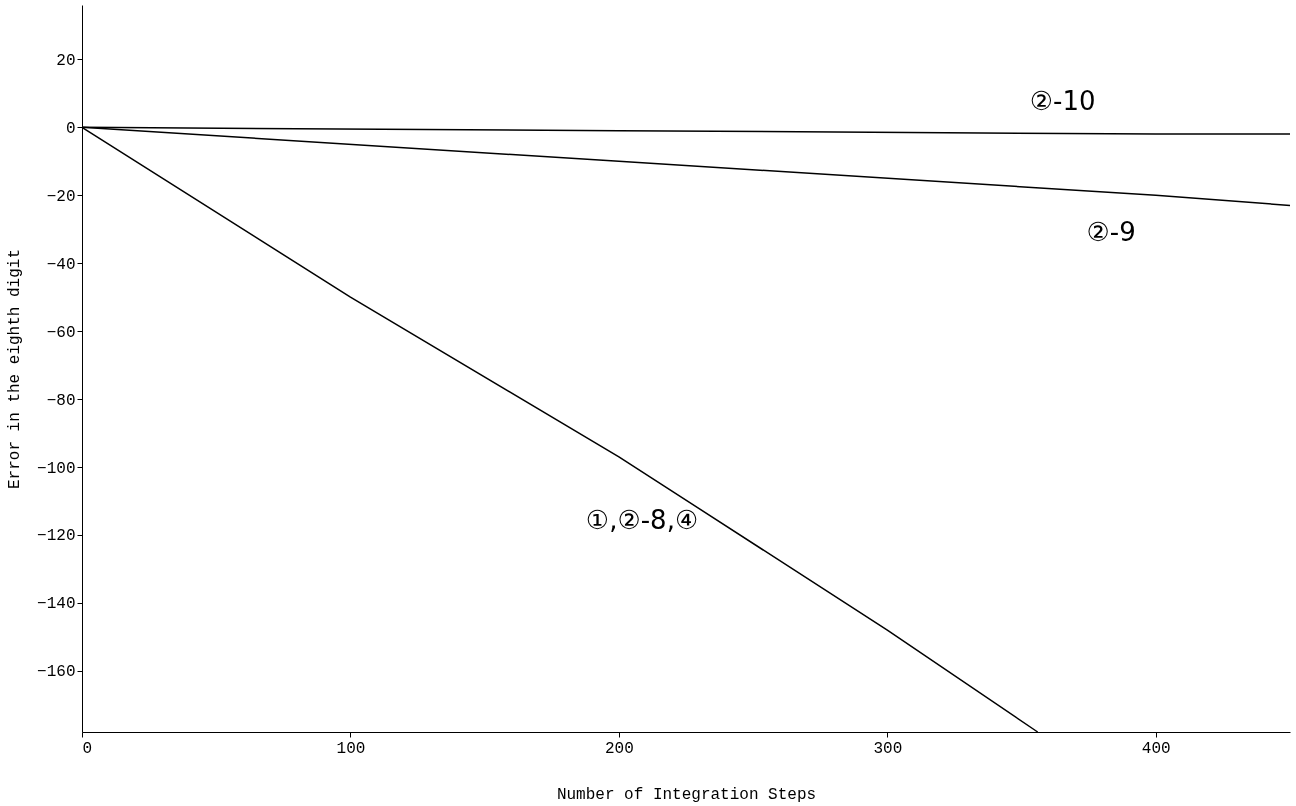  Describe the element at coordinates (1111, 232) in the screenshot. I see `annotation: ②-9` at that location.